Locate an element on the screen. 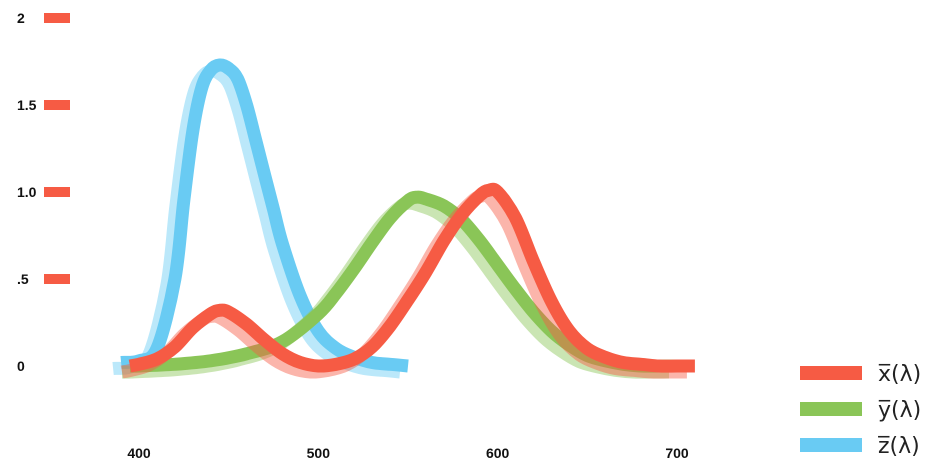 Image resolution: width=940 pixels, height=464 pixels. y-tick-labels: 0 .5 1.0 1.5 2 is located at coordinates (27, 192).